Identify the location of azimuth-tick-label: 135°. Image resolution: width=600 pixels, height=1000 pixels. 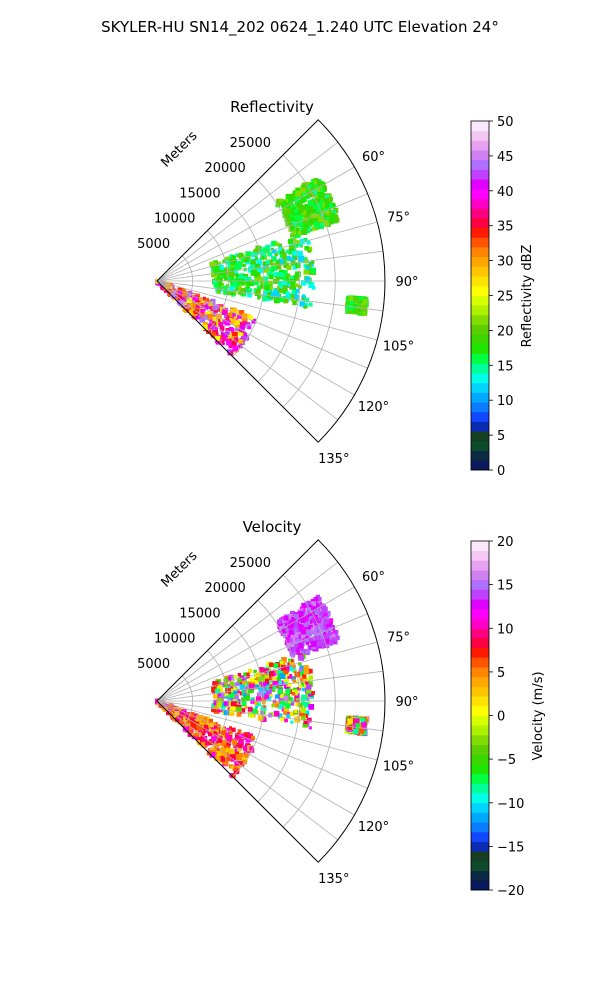
(333, 459).